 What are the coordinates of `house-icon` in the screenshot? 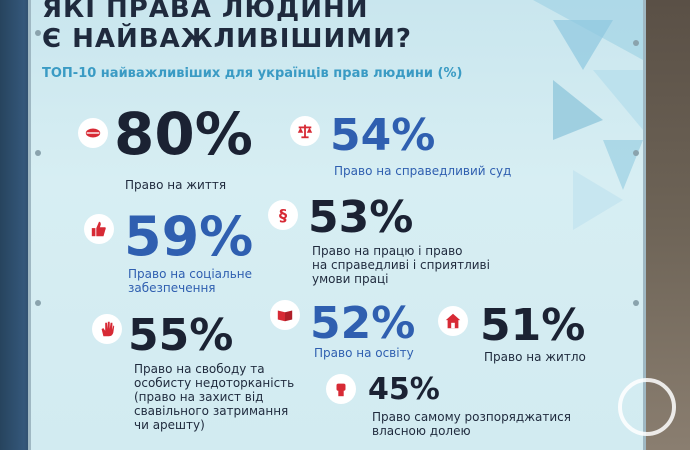 It's located at (453, 321).